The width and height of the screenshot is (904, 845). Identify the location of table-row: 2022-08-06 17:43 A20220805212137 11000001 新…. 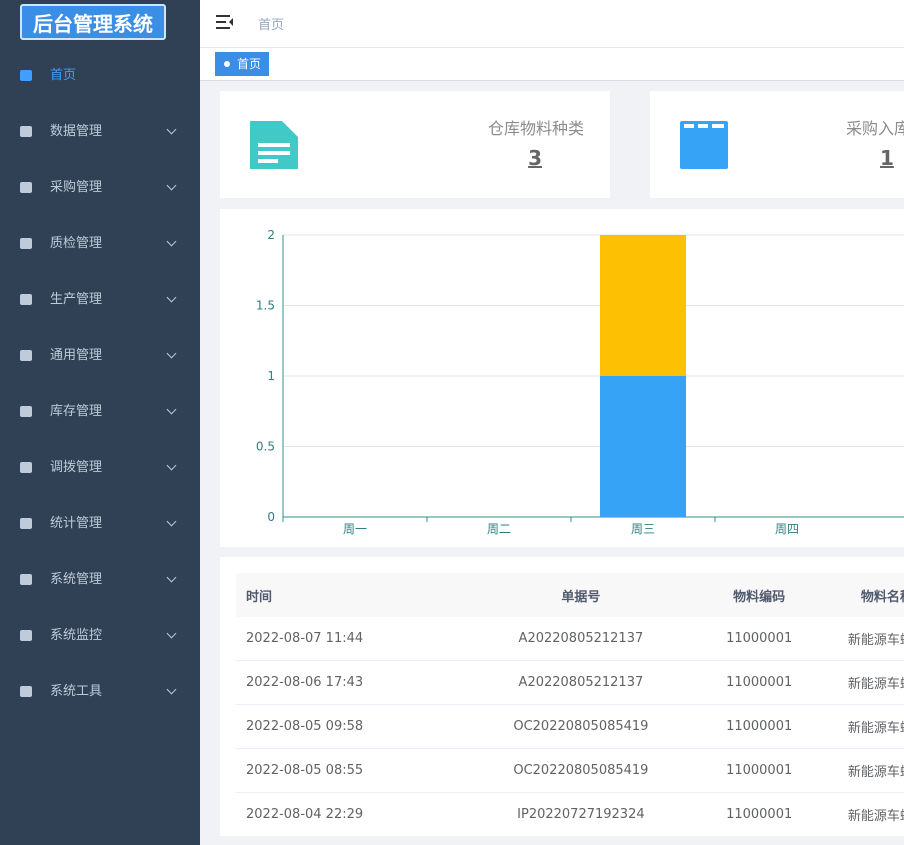
(570, 682).